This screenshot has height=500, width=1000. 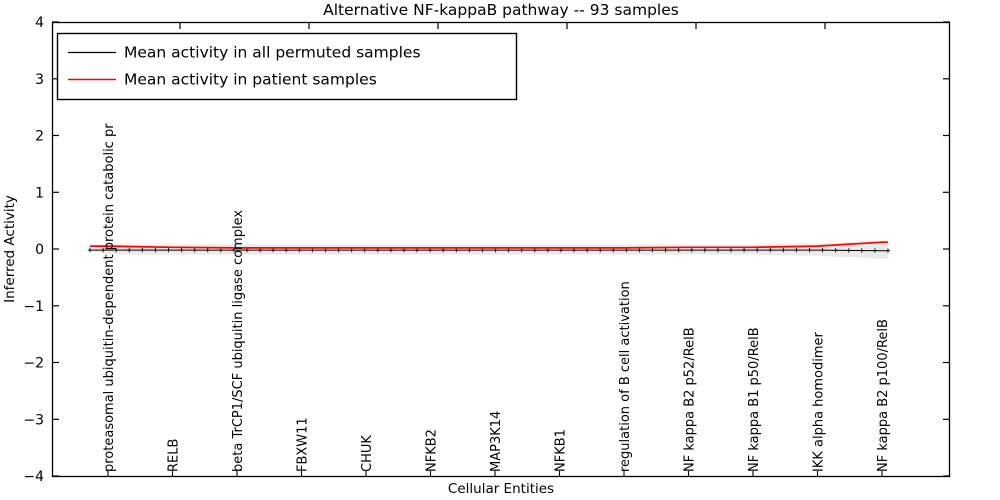 I want to click on x-tick-label: beta TrCP1/SCF ubiquitin ligase complex, so click(x=238, y=341).